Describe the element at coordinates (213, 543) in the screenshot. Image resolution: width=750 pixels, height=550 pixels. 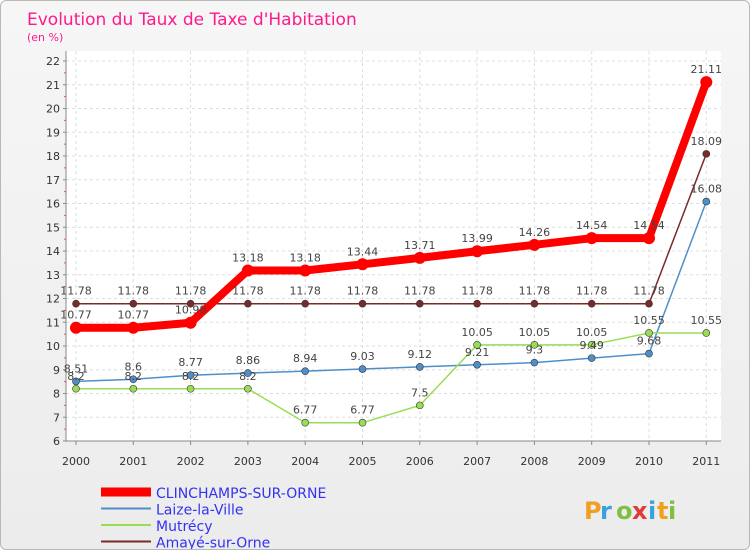
I see `legend-label: Amayé-sur-Orne` at that location.